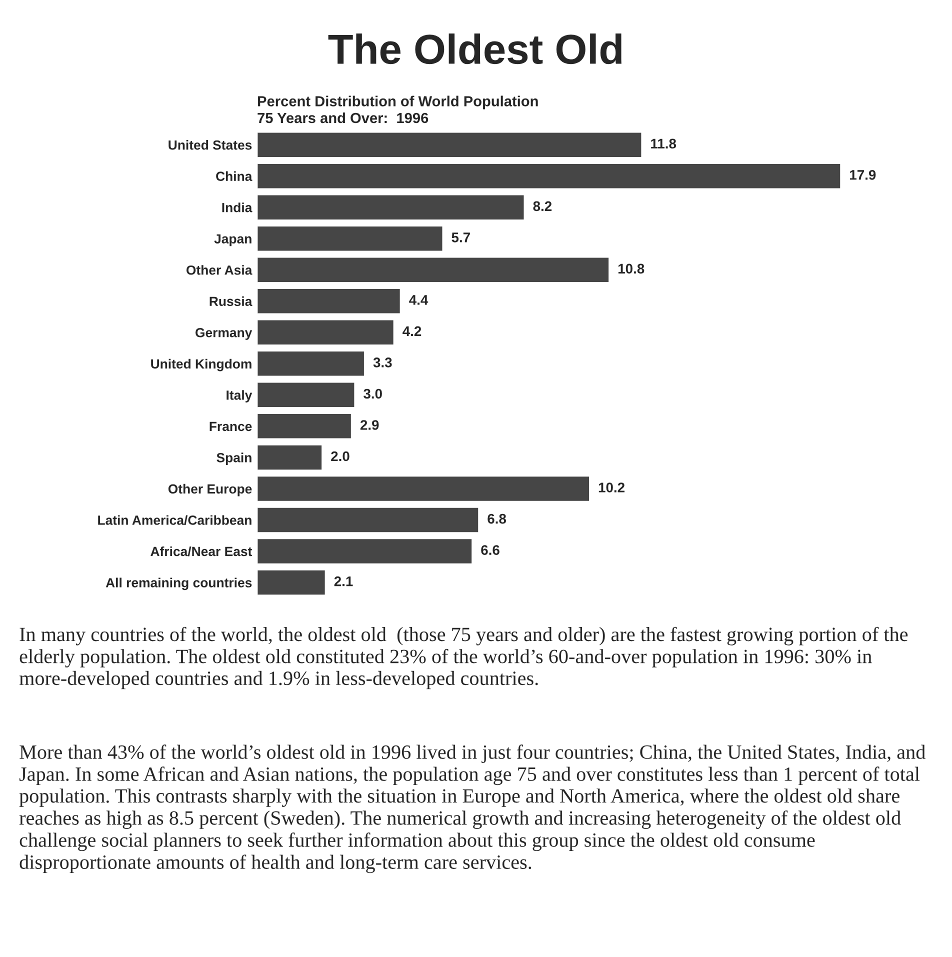  Describe the element at coordinates (210, 145) in the screenshot. I see `y-tick-label: United States` at that location.